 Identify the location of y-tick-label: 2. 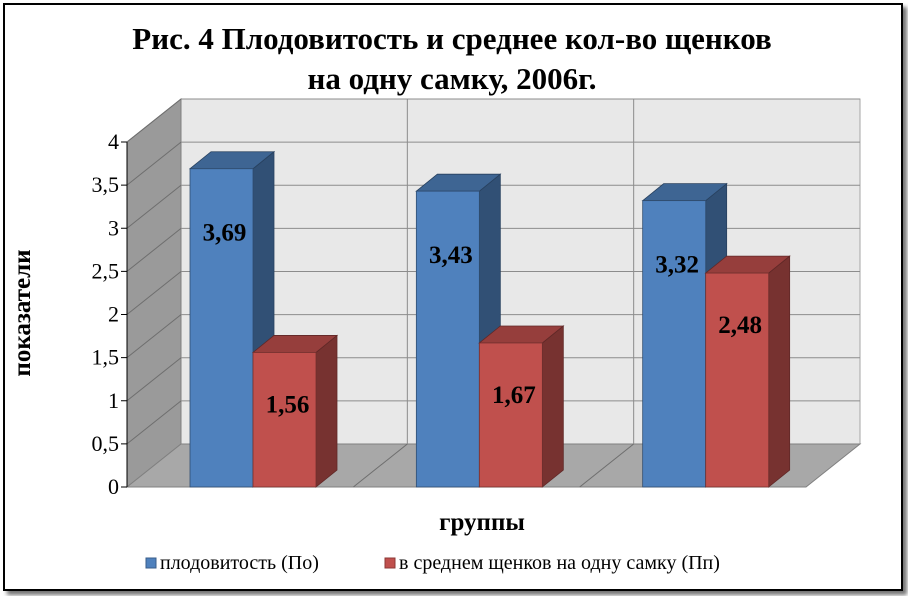
(113, 314).